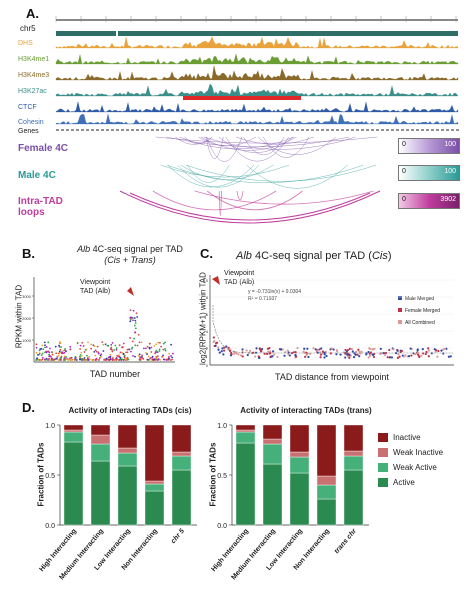 Image resolution: width=474 pixels, height=600 pixels. What do you see at coordinates (216, 280) in the screenshot?
I see `viewpoint-arrow` at bounding box center [216, 280].